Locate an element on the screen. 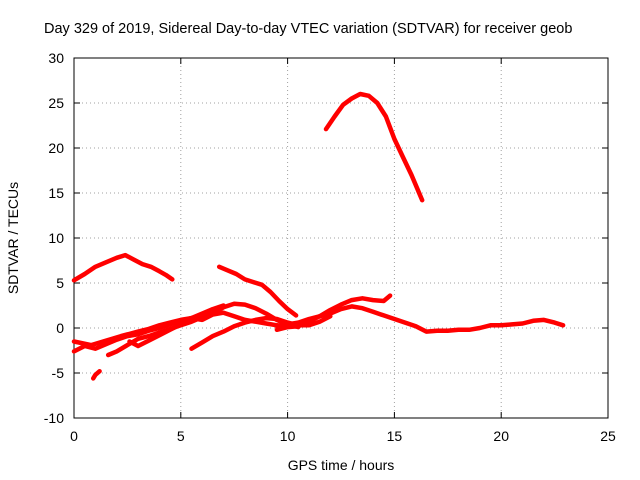  y-axis-label: SDTVAR / TECUs is located at coordinates (13, 238).